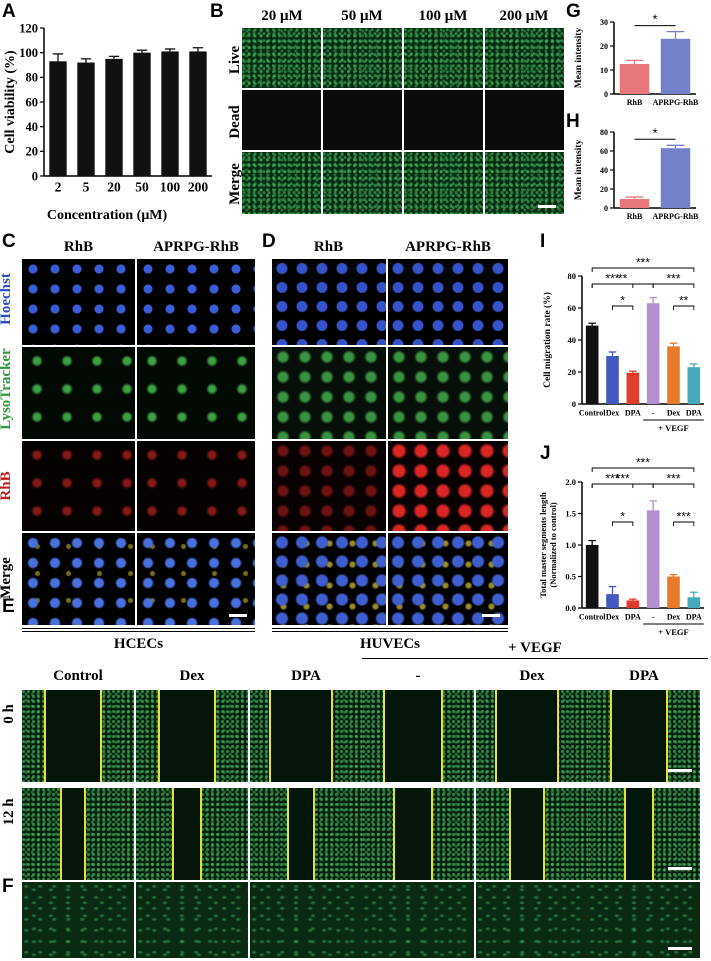  Describe the element at coordinates (269, 241) in the screenshot. I see `panel-label-d: D` at that location.